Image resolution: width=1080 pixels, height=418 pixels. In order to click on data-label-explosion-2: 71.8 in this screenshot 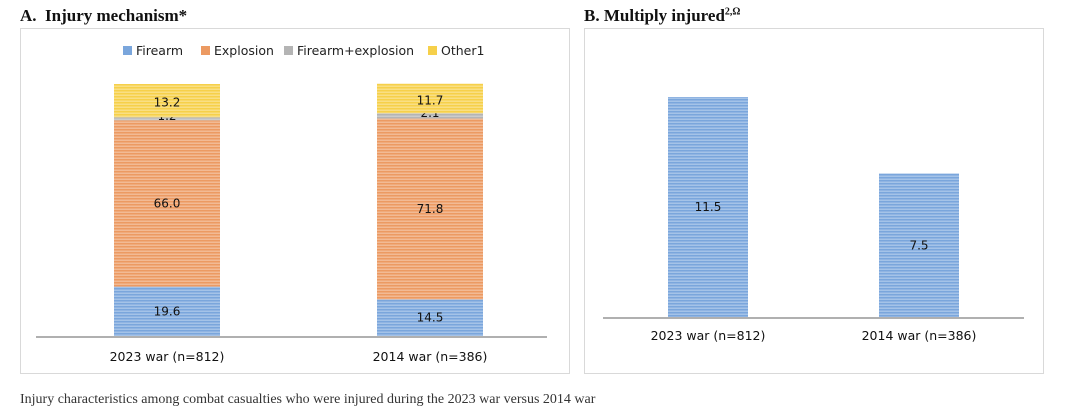, I will do `click(430, 209)`.